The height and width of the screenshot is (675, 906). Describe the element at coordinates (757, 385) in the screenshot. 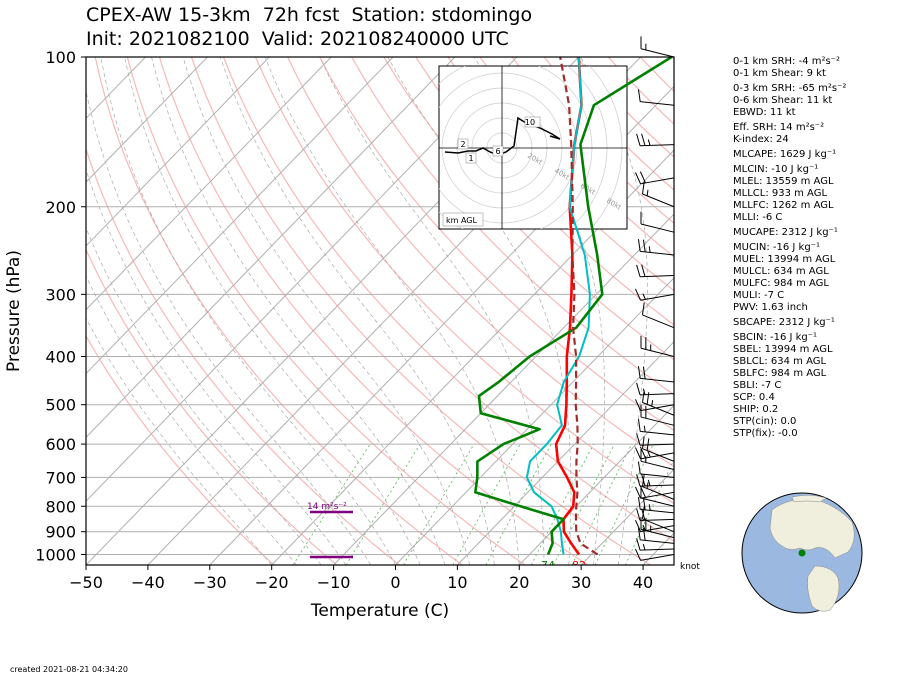

I see `index-line: SBLI: -7 C` at that location.